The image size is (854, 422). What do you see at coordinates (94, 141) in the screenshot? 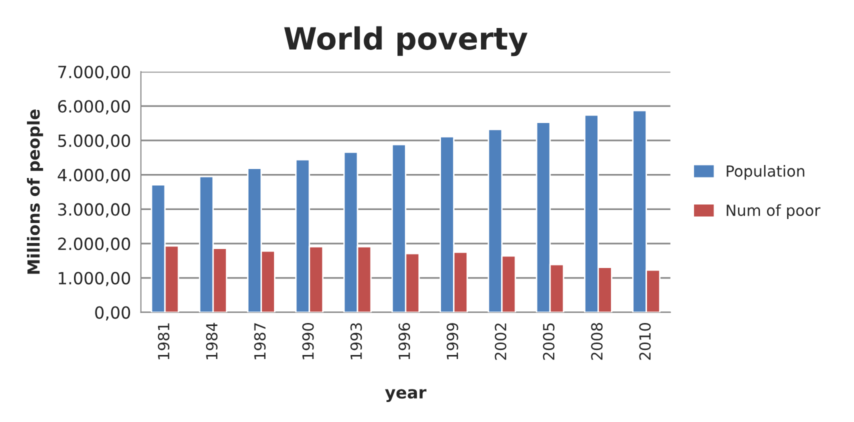
I see `y-tick-label: 5.000,00` at bounding box center [94, 141].